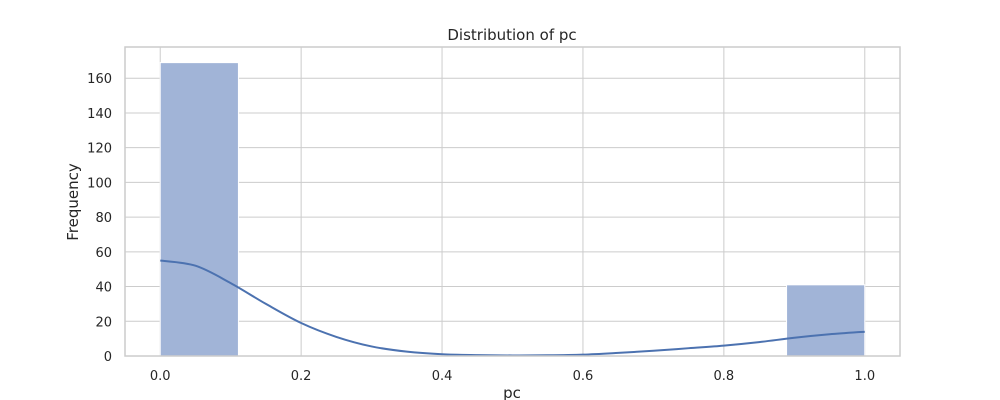 Image resolution: width=1000 pixels, height=400 pixels. I want to click on y-tick-label: 100, so click(99, 183).